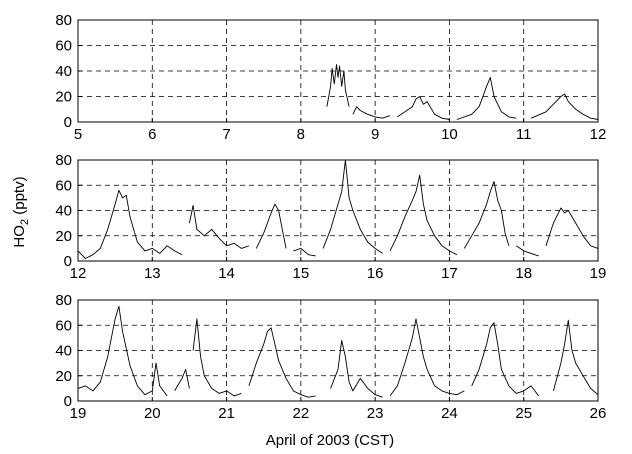 This screenshot has width=632, height=454. Describe the element at coordinates (301, 413) in the screenshot. I see `x-tick-label: 22` at that location.